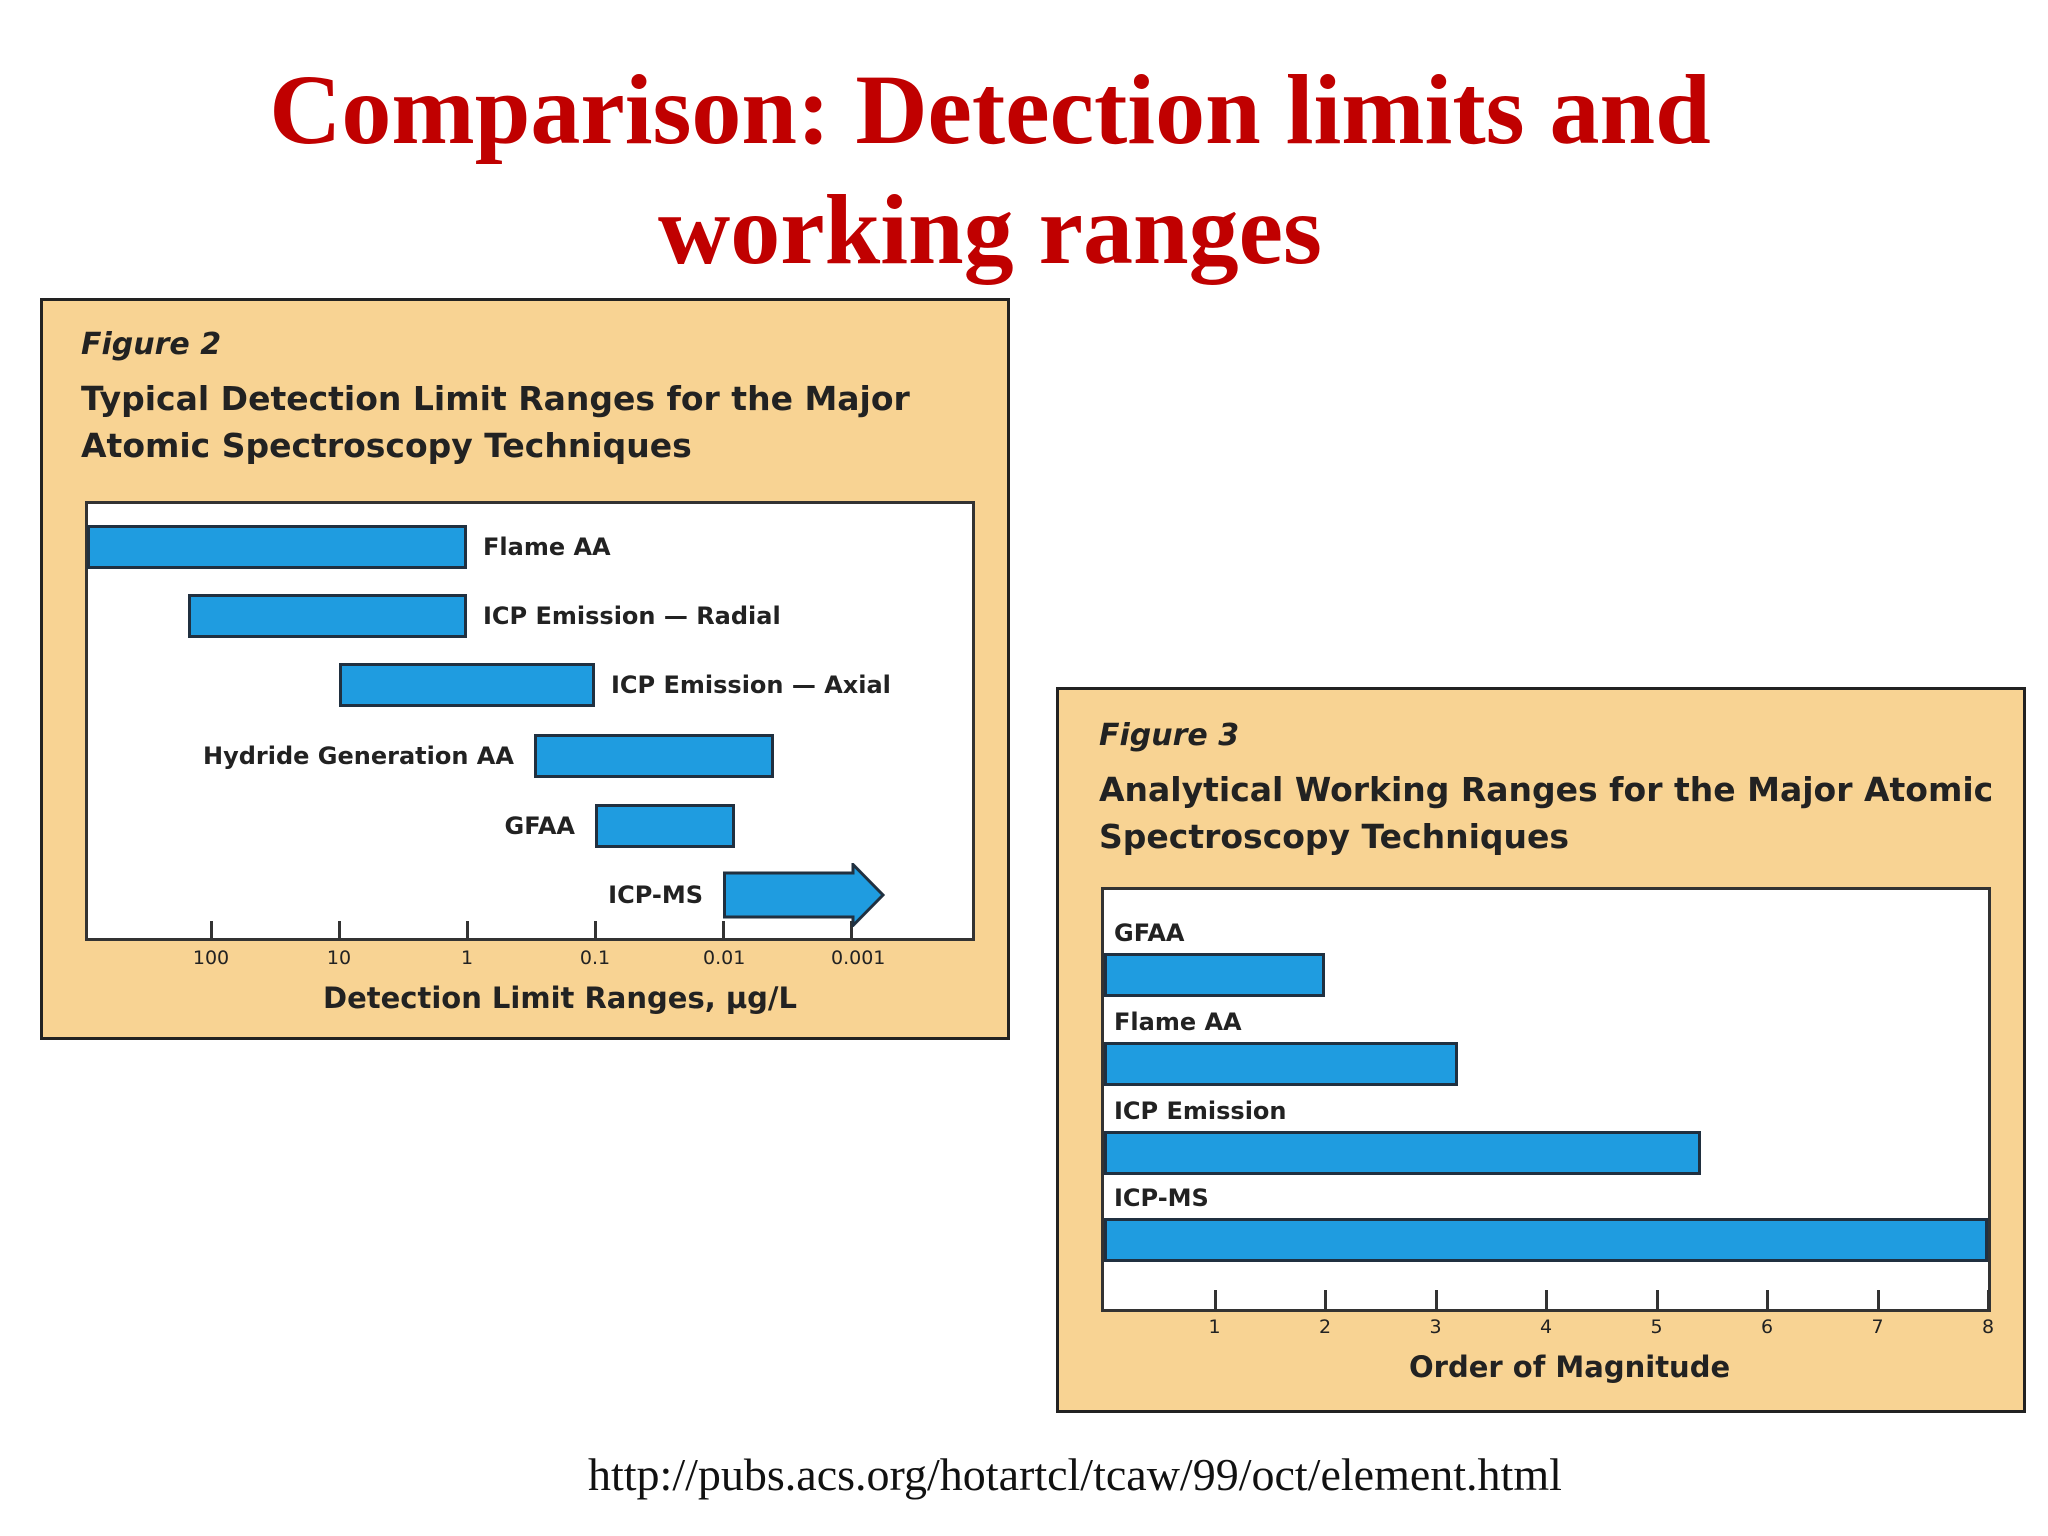 The width and height of the screenshot is (2048, 1536). Describe the element at coordinates (1546, 1327) in the screenshot. I see `figure-3-tick-label: 4` at that location.